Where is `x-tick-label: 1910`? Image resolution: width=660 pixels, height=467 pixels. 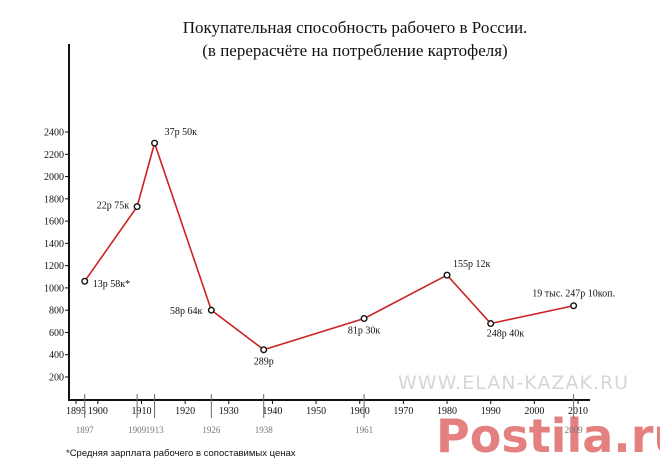
x-tick-label: 1910 is located at coordinates (141, 411).